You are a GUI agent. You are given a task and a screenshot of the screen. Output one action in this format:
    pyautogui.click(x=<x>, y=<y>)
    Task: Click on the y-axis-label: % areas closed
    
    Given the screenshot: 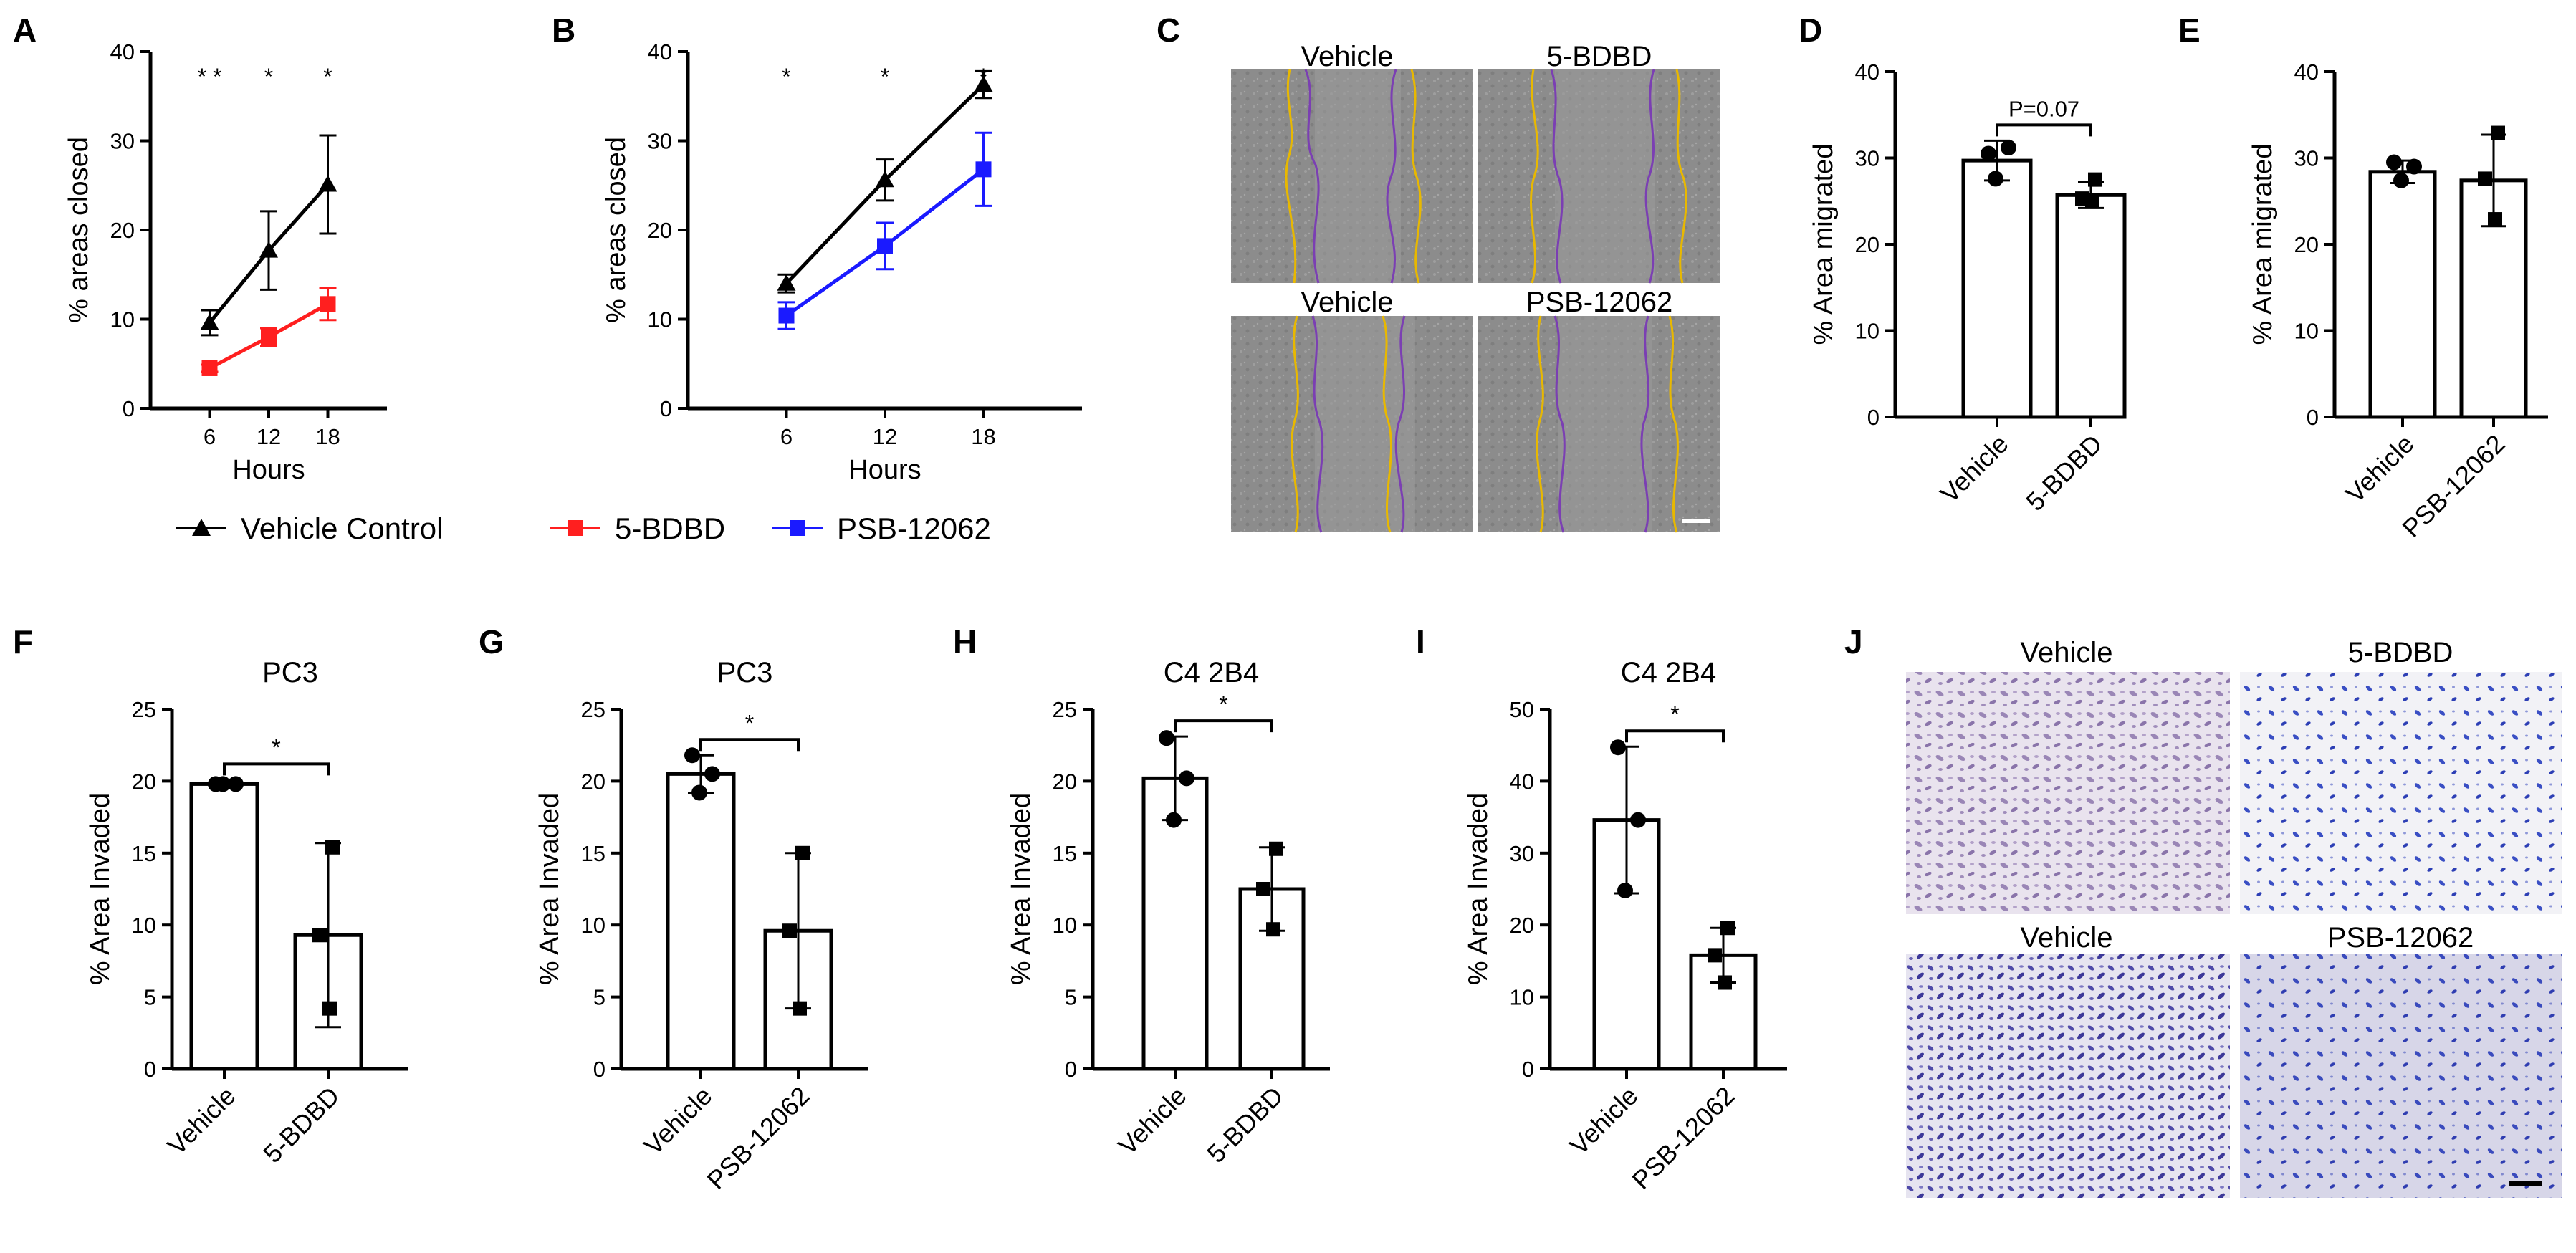 What is the action you would take?
    pyautogui.click(x=79, y=230)
    